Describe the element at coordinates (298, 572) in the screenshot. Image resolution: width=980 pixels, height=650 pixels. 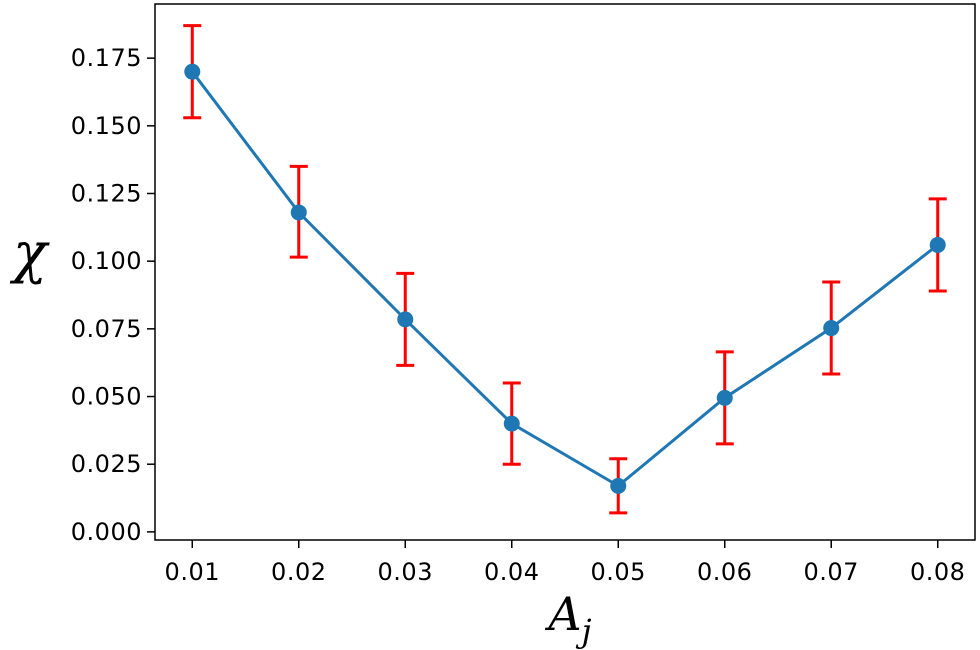
I see `x-tick-label: 0.02` at that location.